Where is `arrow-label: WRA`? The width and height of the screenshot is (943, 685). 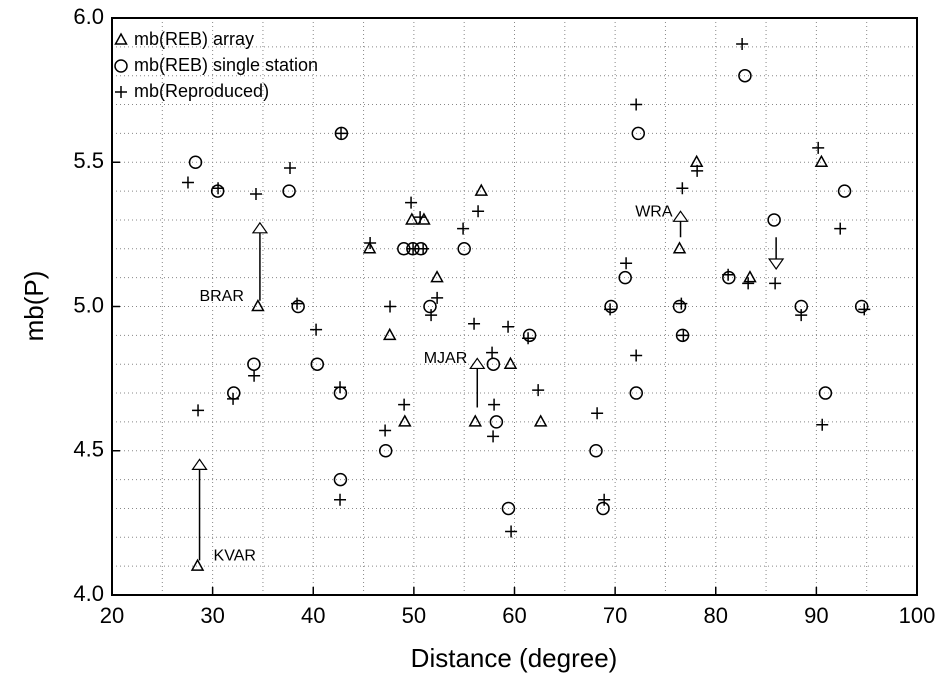 arrow-label: WRA is located at coordinates (654, 211).